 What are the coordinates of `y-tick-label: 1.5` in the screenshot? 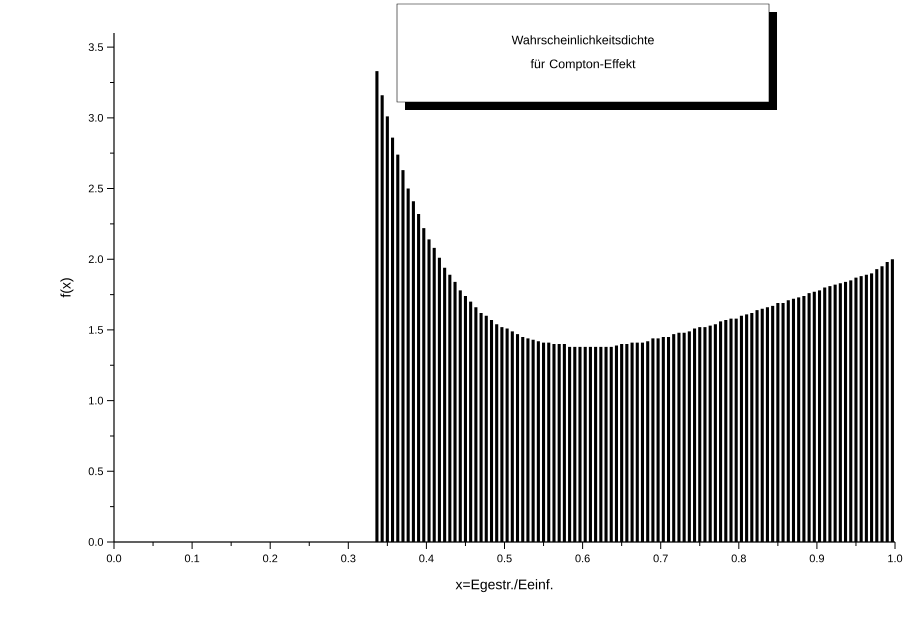 It's located at (96, 330).